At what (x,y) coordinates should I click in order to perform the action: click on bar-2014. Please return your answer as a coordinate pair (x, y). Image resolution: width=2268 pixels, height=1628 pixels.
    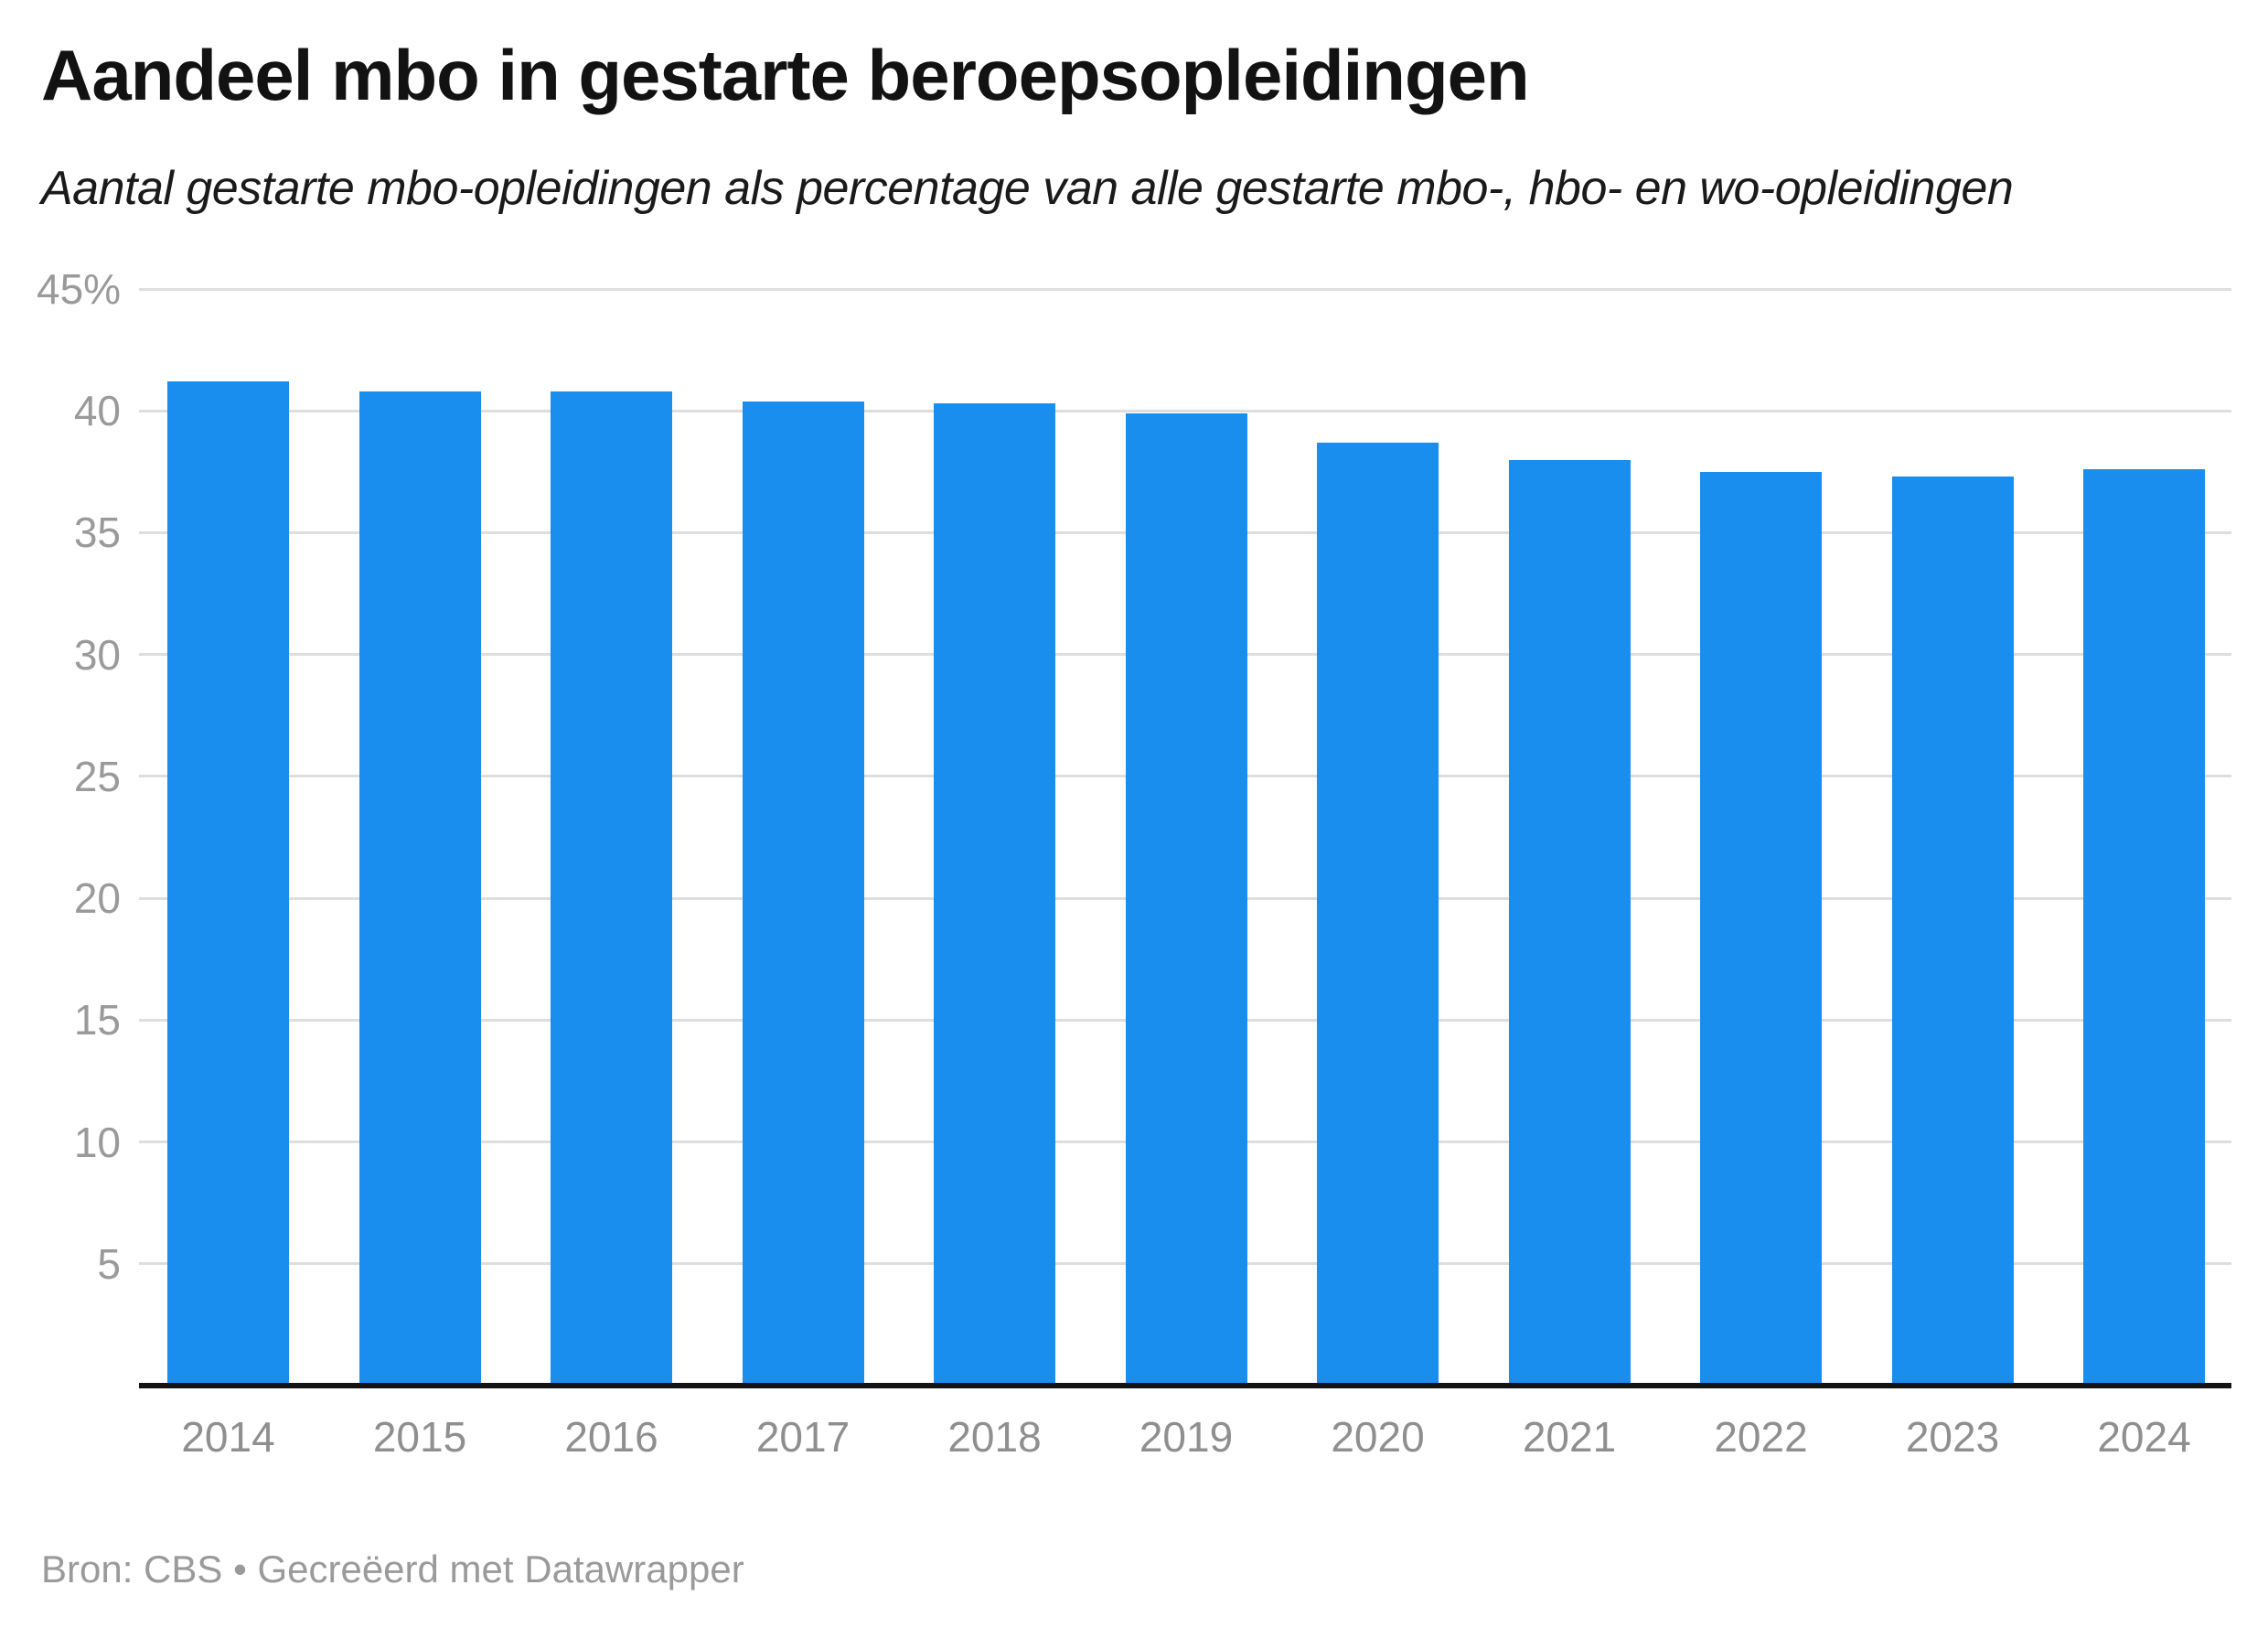
    Looking at the image, I should click on (228, 883).